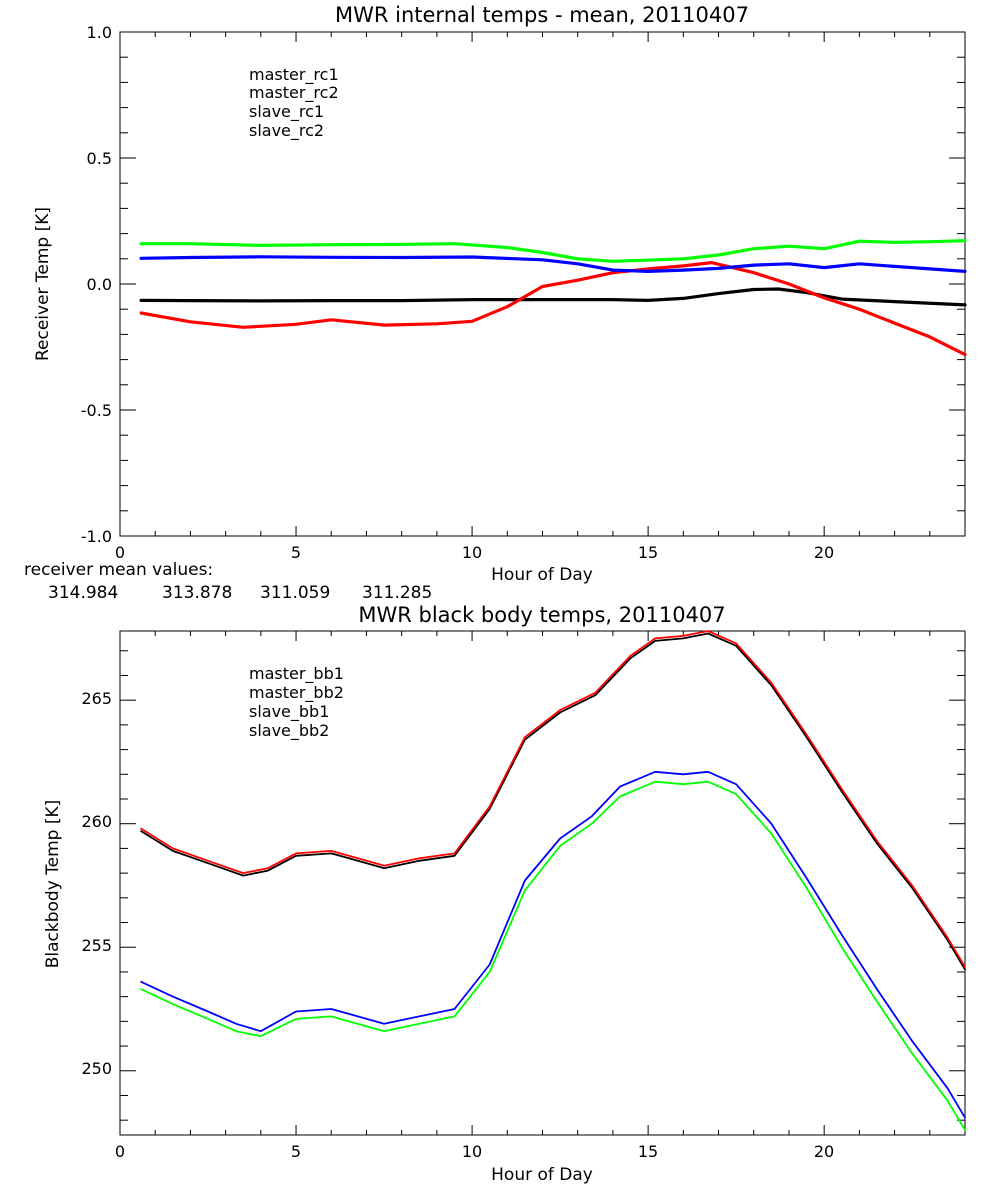  What do you see at coordinates (96, 698) in the screenshot?
I see `y-tick-label: 265` at bounding box center [96, 698].